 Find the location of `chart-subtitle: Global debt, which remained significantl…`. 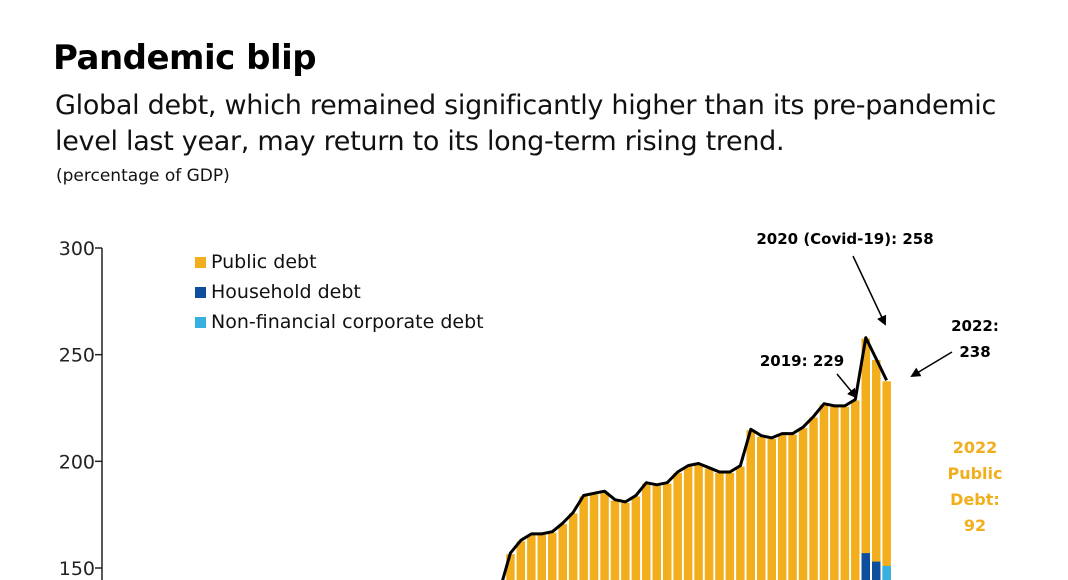

chart-subtitle: Global debt, which remained significantl… is located at coordinates (526, 123).